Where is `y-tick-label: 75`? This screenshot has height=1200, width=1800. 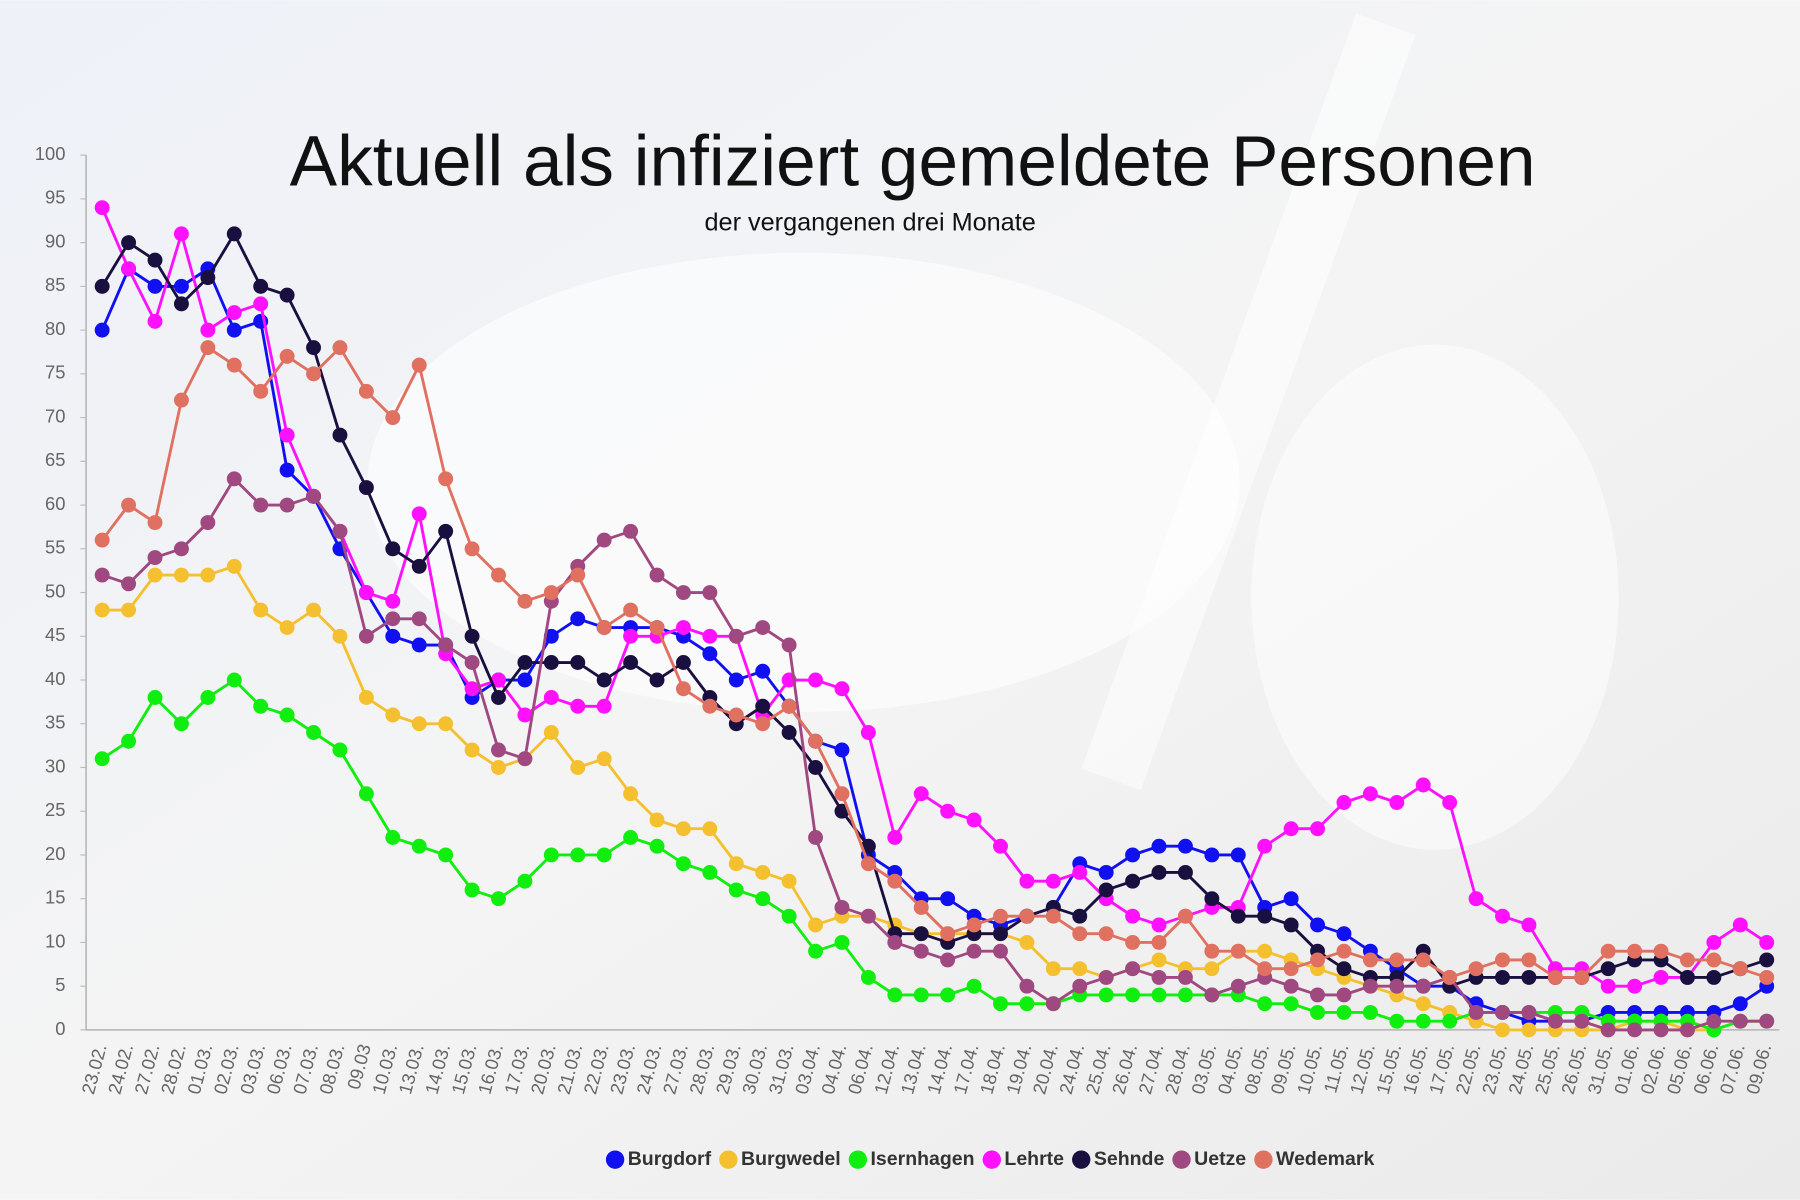 y-tick-label: 75 is located at coordinates (55, 372).